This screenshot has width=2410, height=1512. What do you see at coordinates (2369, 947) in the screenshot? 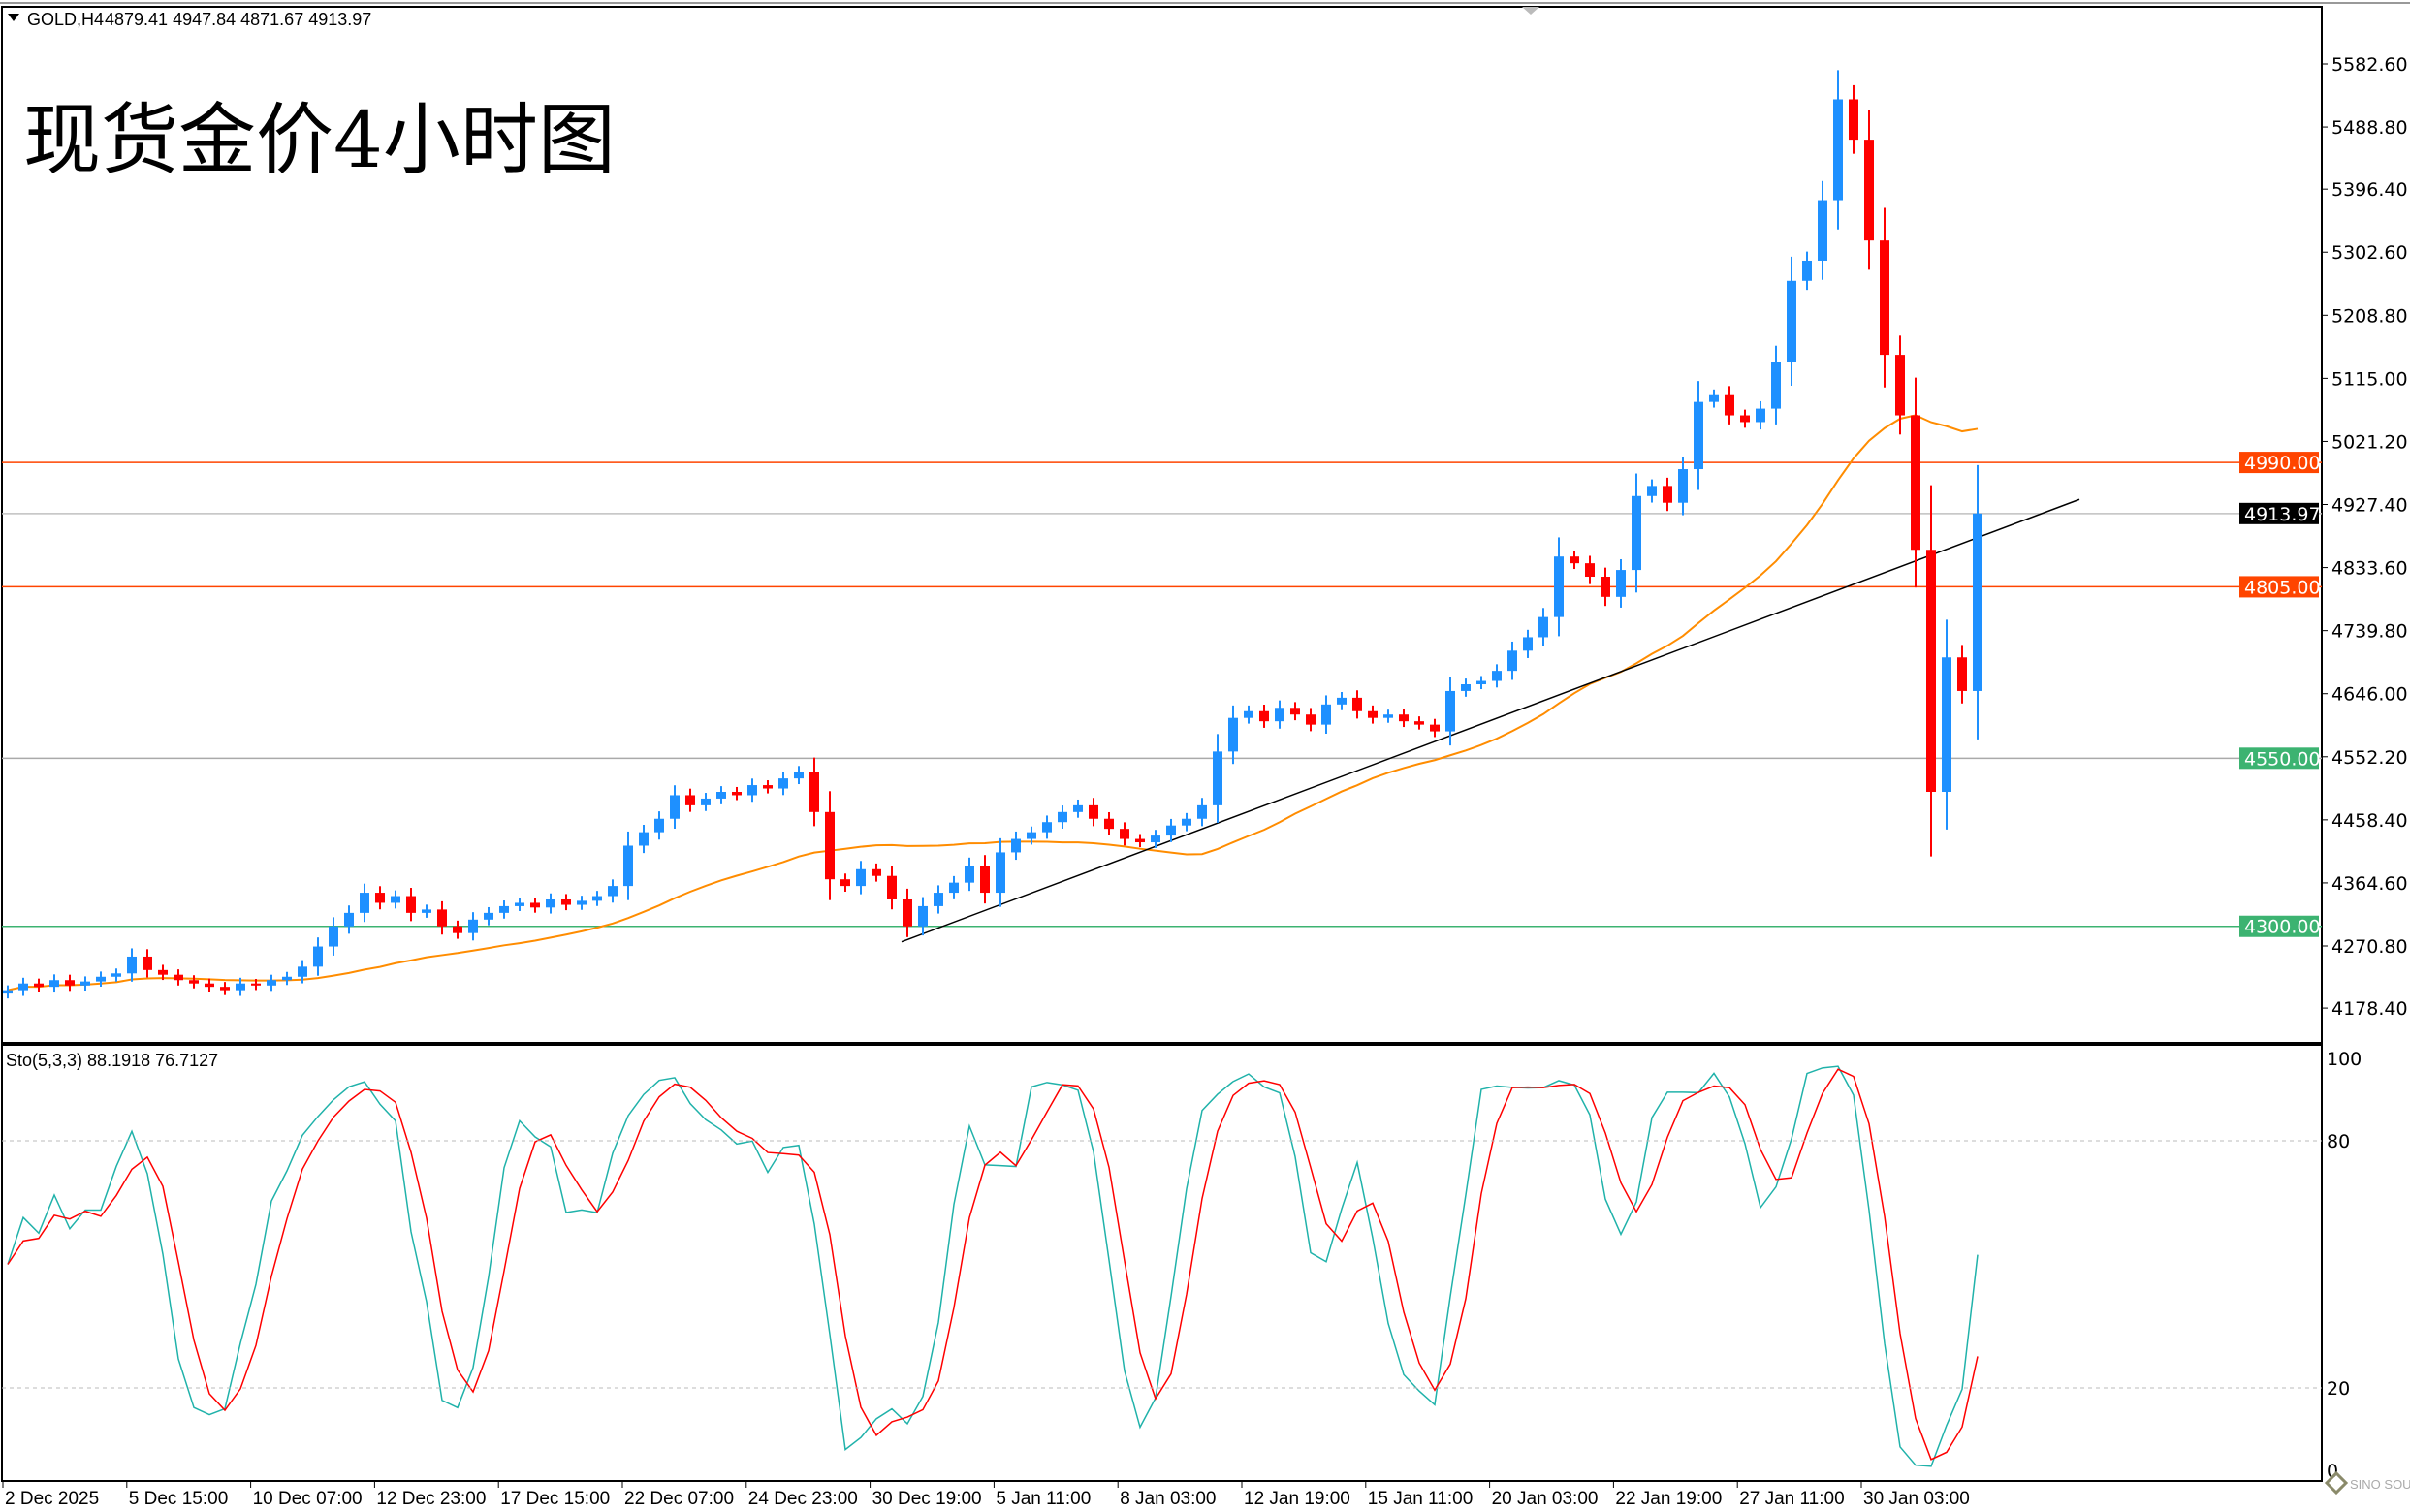
I see `price-tick-label: 4270.80` at bounding box center [2369, 947].